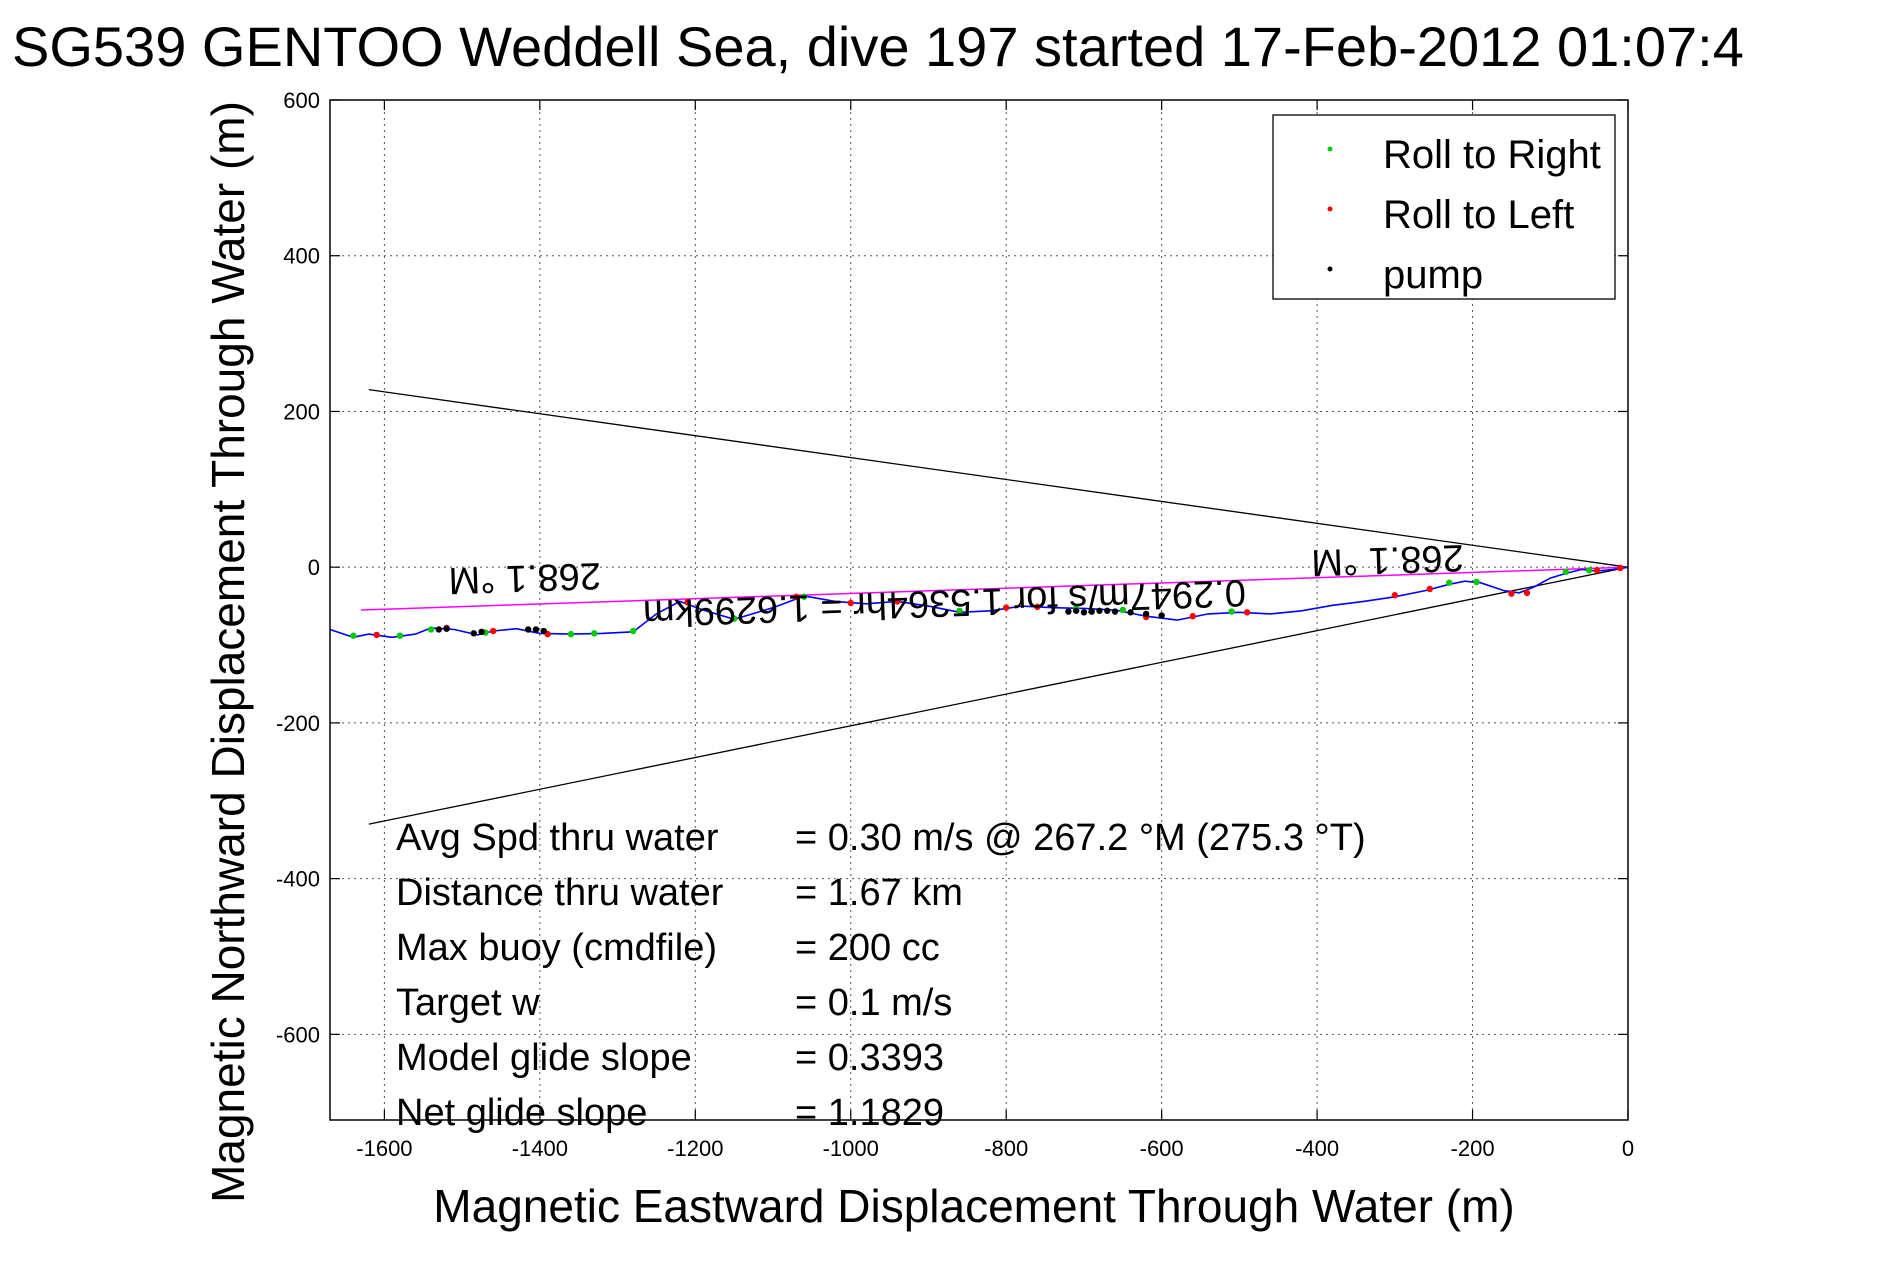 This screenshot has width=1891, height=1262. I want to click on annotation-label: Target w, so click(468, 1003).